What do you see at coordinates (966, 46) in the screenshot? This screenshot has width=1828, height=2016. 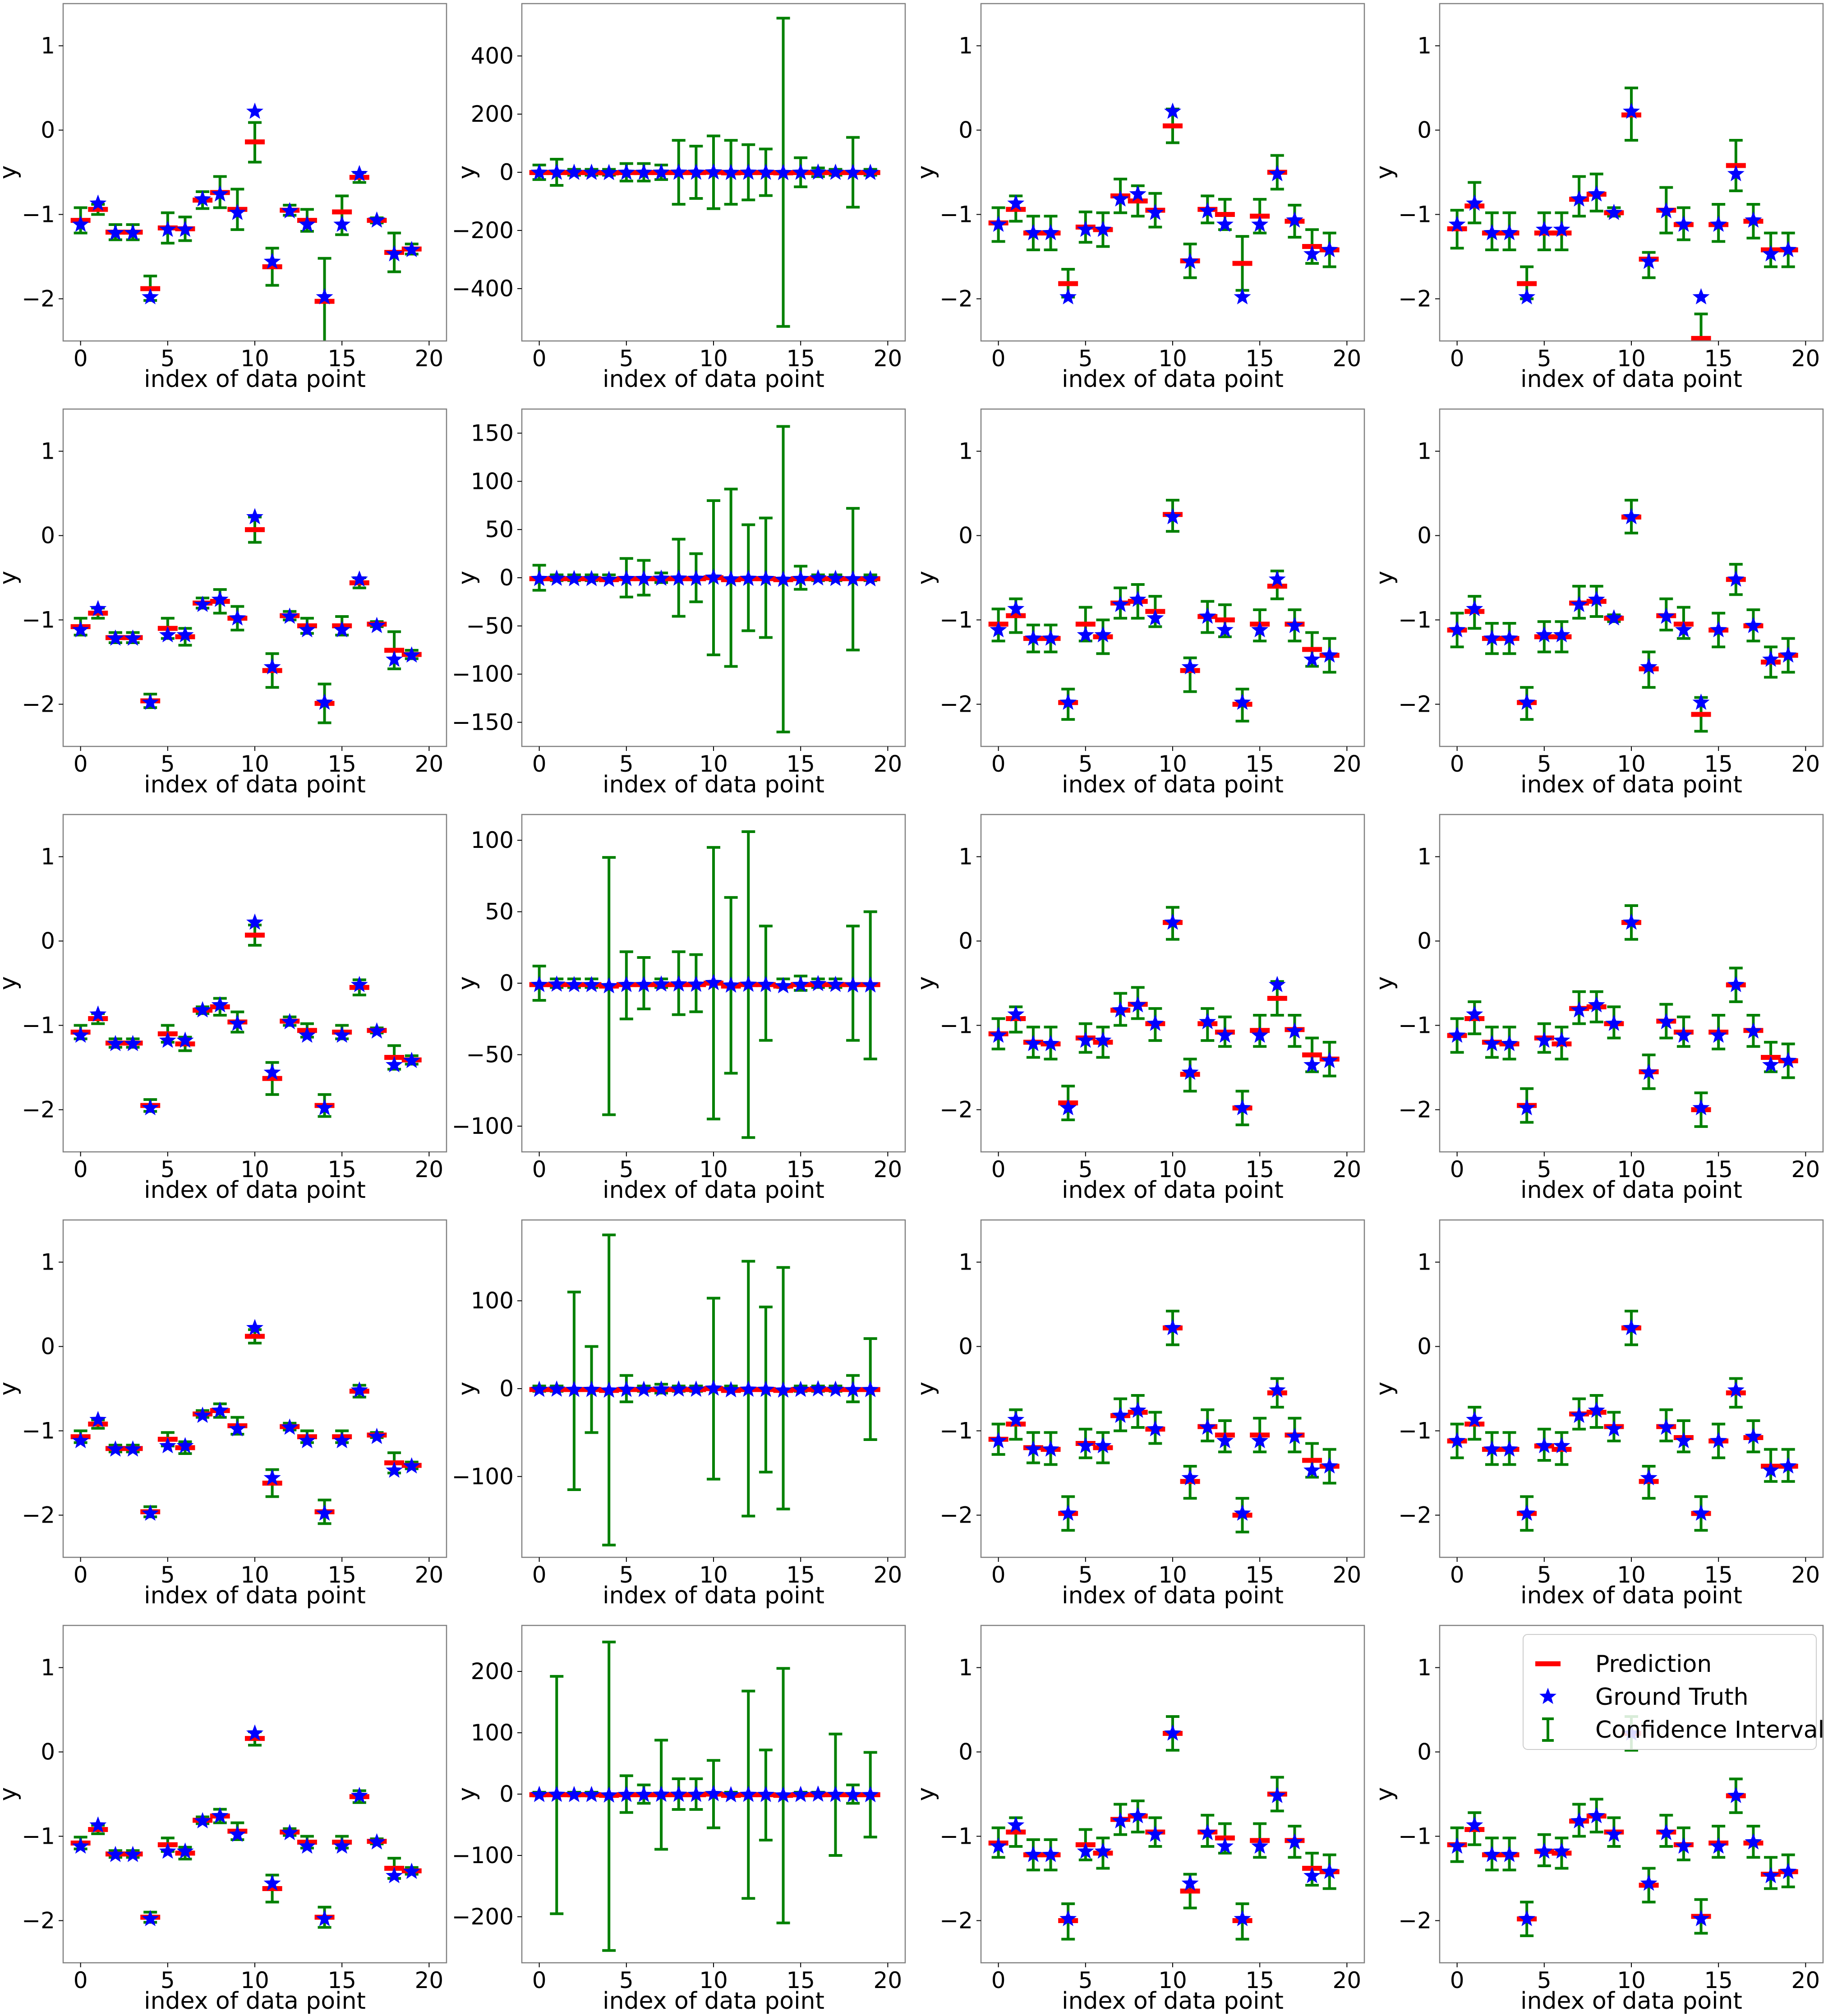 I see `y-tick-label: 1` at bounding box center [966, 46].